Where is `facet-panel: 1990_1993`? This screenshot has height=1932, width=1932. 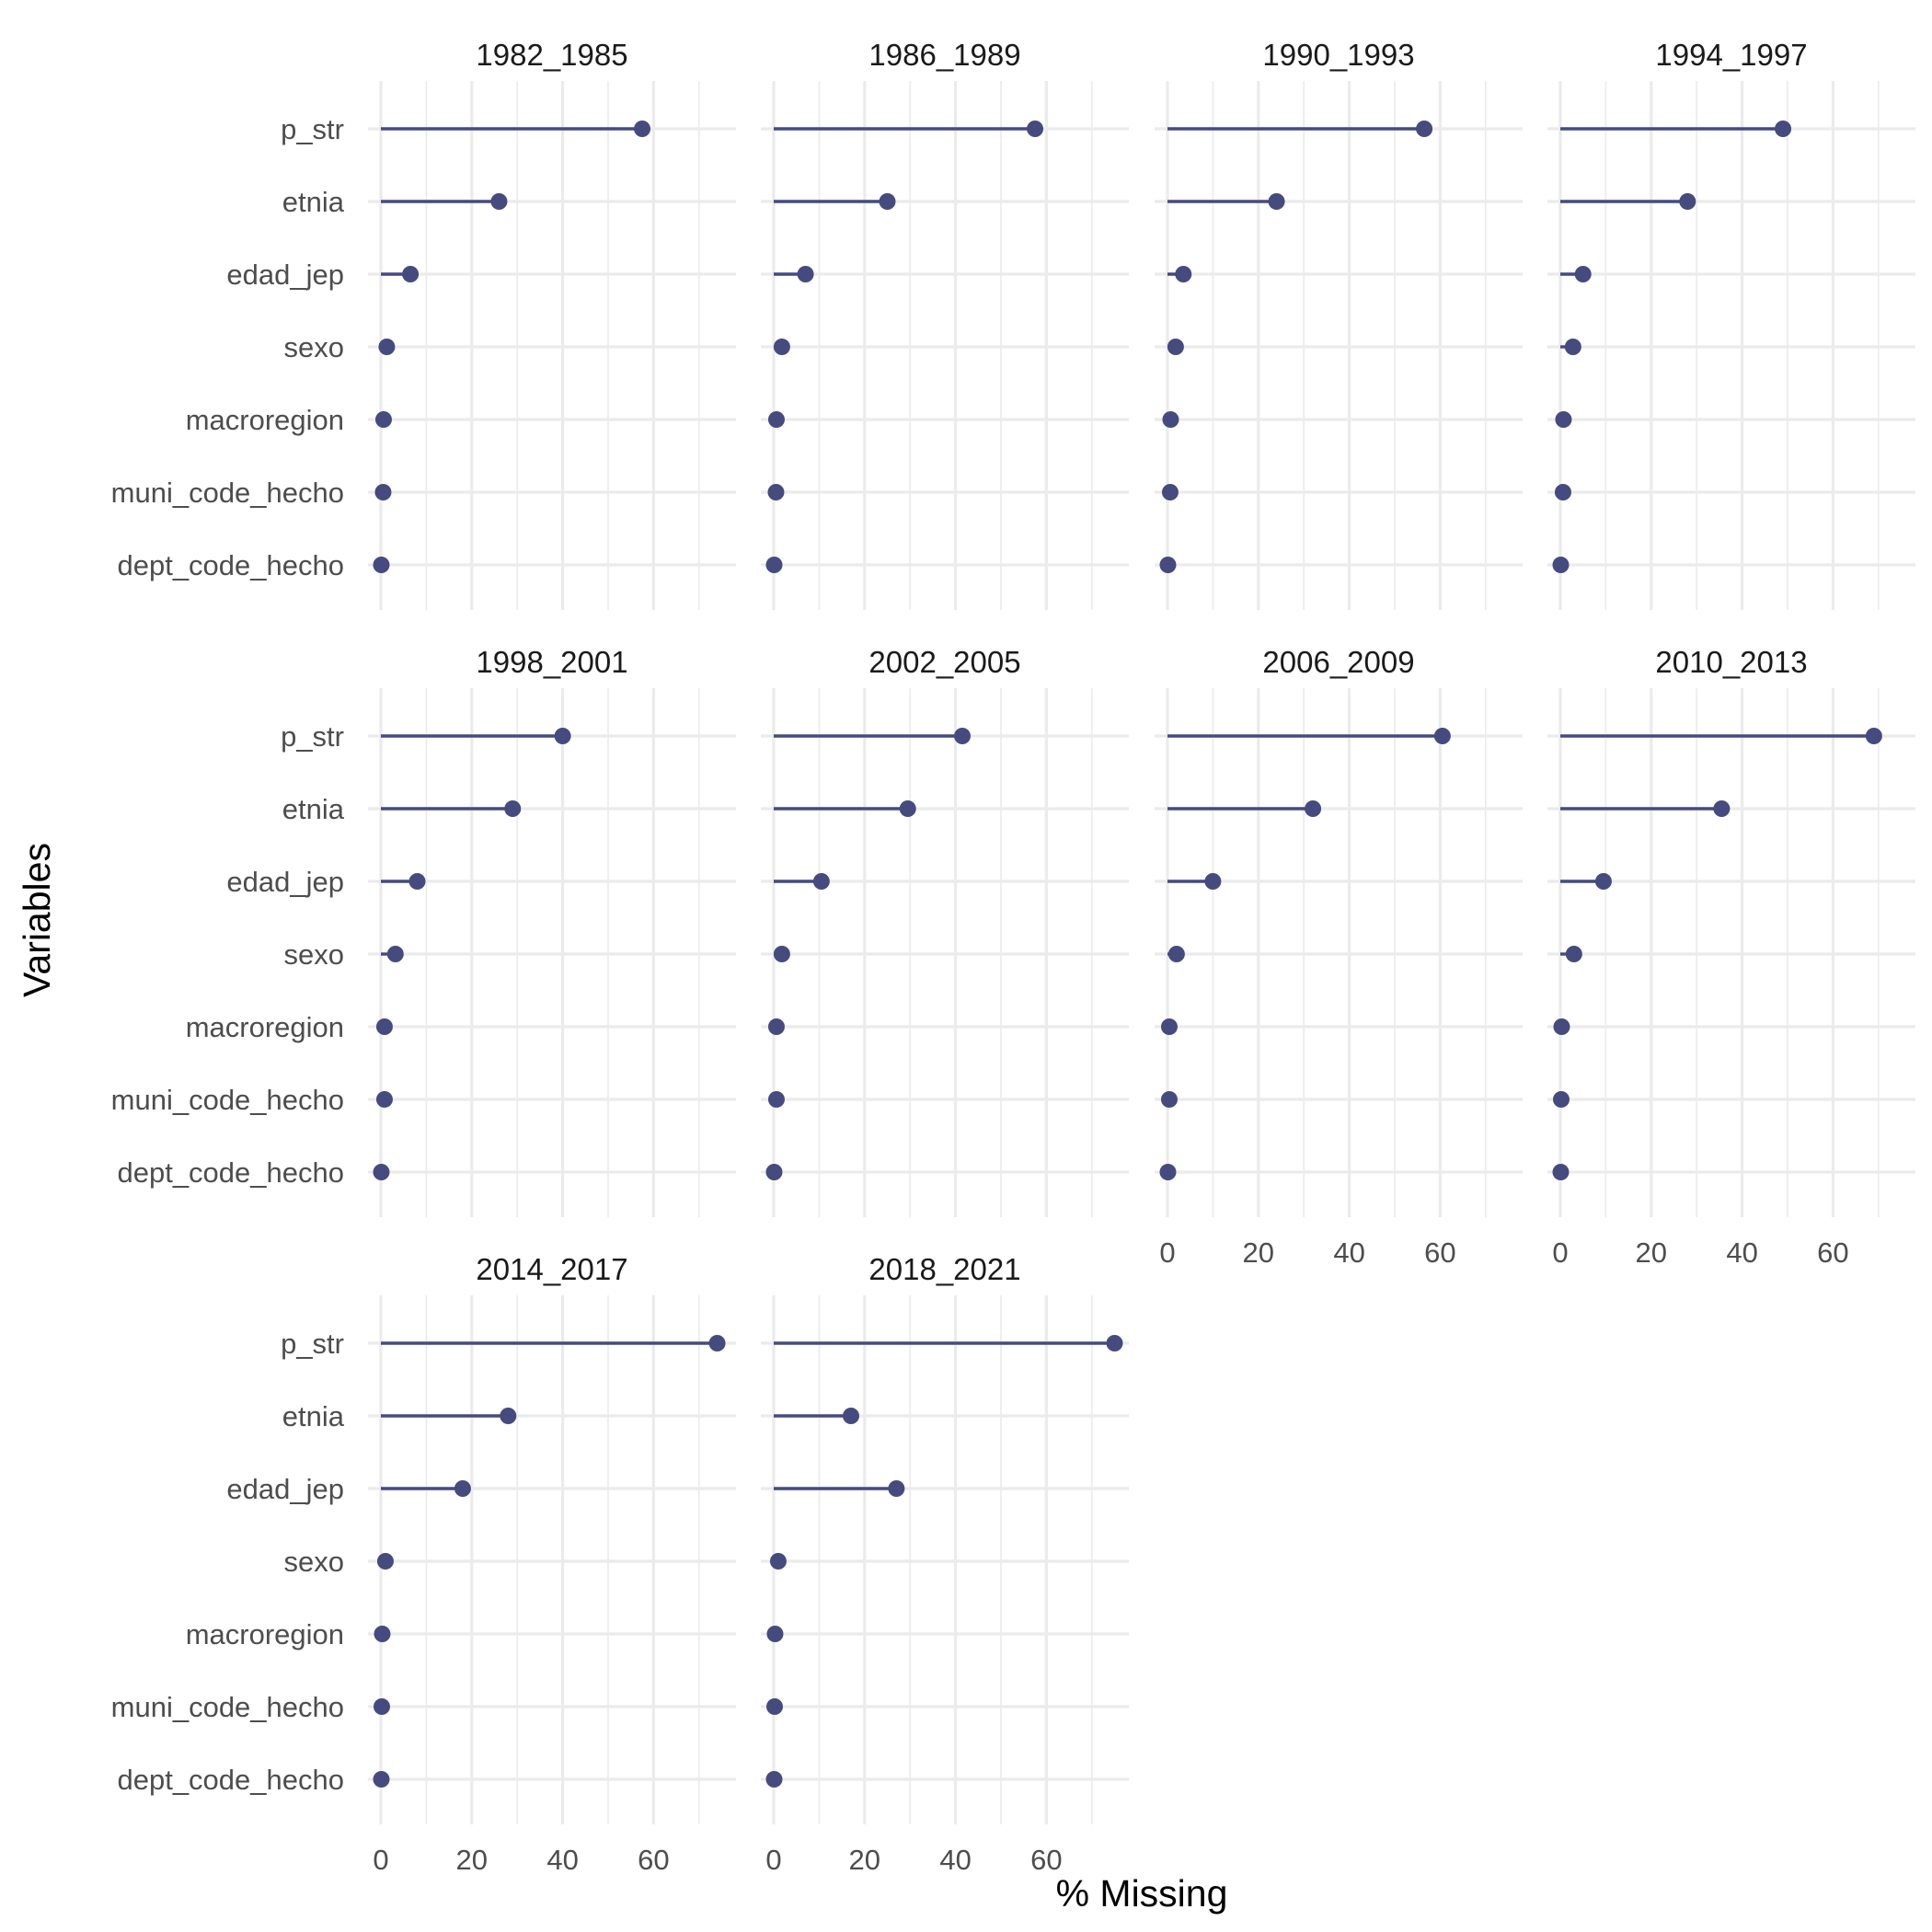 facet-panel: 1990_1993 is located at coordinates (1339, 324).